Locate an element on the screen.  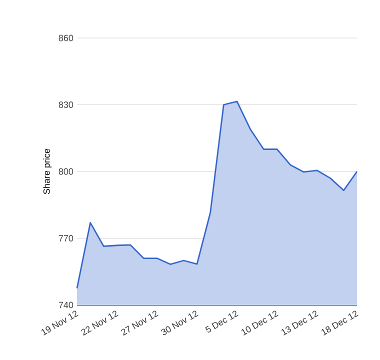
y-tick-label: 800 is located at coordinates (66, 171).